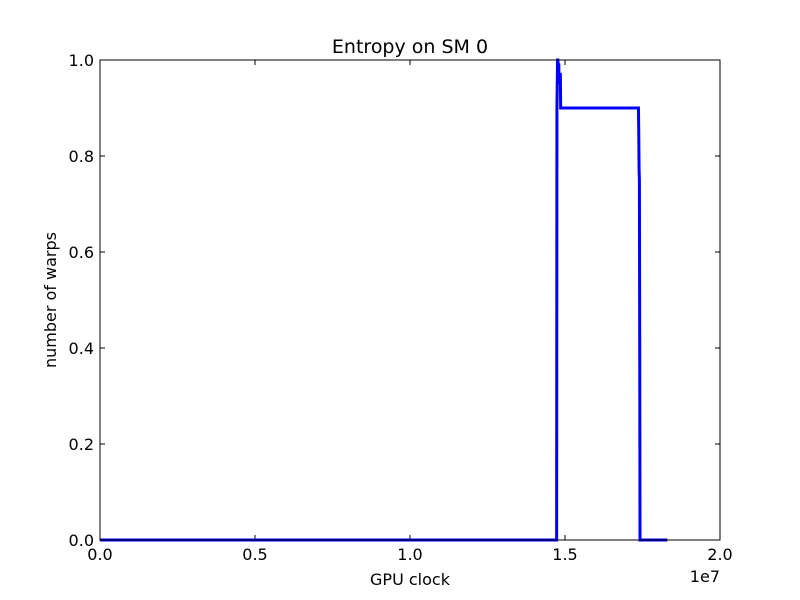 The image size is (800, 600). Describe the element at coordinates (81, 444) in the screenshot. I see `y-tick-label: 0.2` at that location.